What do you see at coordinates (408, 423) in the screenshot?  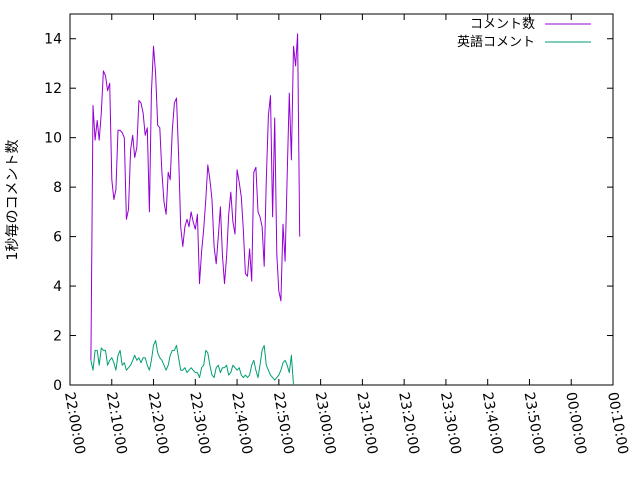 I see `x-tick-label: 23:20:00` at bounding box center [408, 423].